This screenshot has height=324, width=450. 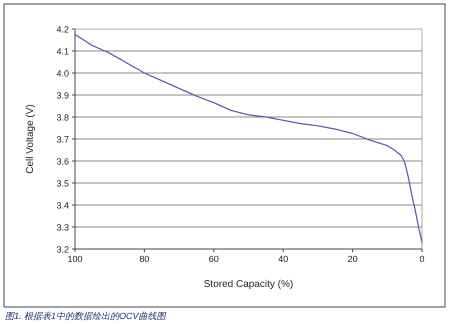 I want to click on y-tick-label: 3.6, so click(x=62, y=161).